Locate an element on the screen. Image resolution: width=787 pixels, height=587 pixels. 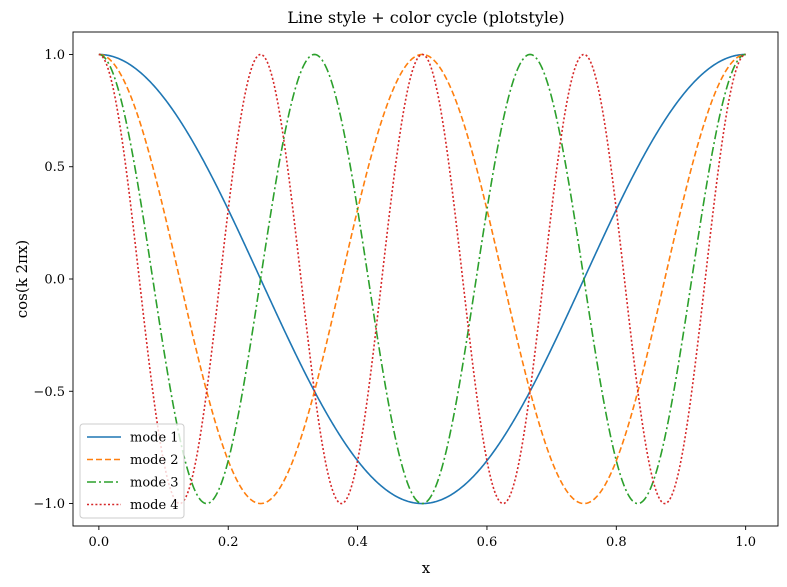
y-axis: 1.0 0.5 0.0 −0.5 −1.0 is located at coordinates (53, 280).